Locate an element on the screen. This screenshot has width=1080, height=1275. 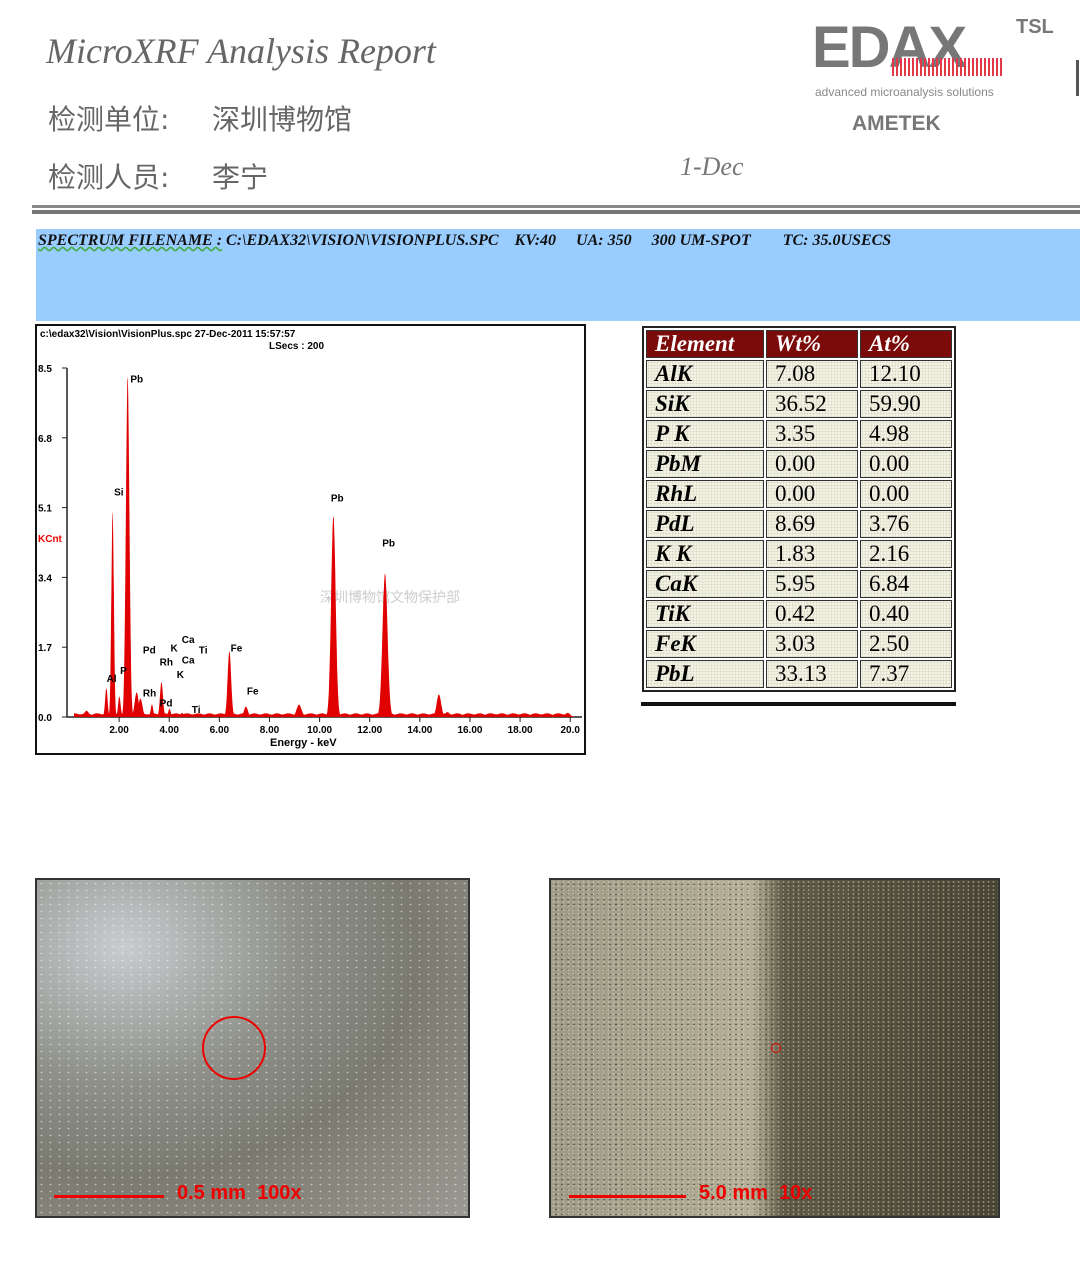
header-at: At% is located at coordinates (906, 344).